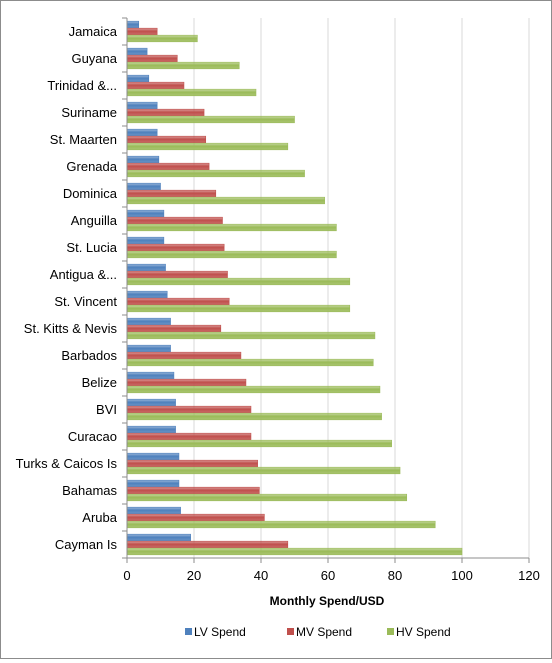 This screenshot has height=663, width=552. I want to click on bar-guyana-lv-spend, so click(137, 51).